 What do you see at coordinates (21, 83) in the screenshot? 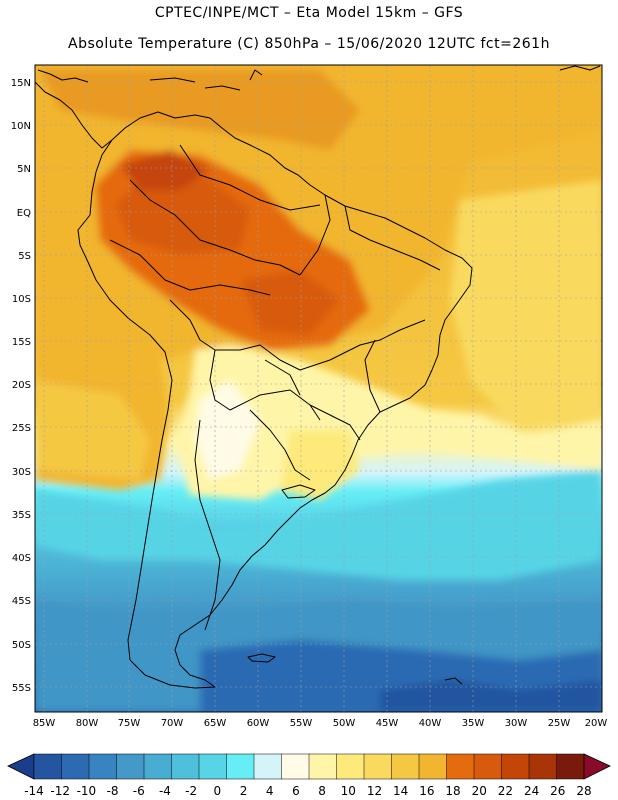
I see `lat-label: 15N` at bounding box center [21, 83].